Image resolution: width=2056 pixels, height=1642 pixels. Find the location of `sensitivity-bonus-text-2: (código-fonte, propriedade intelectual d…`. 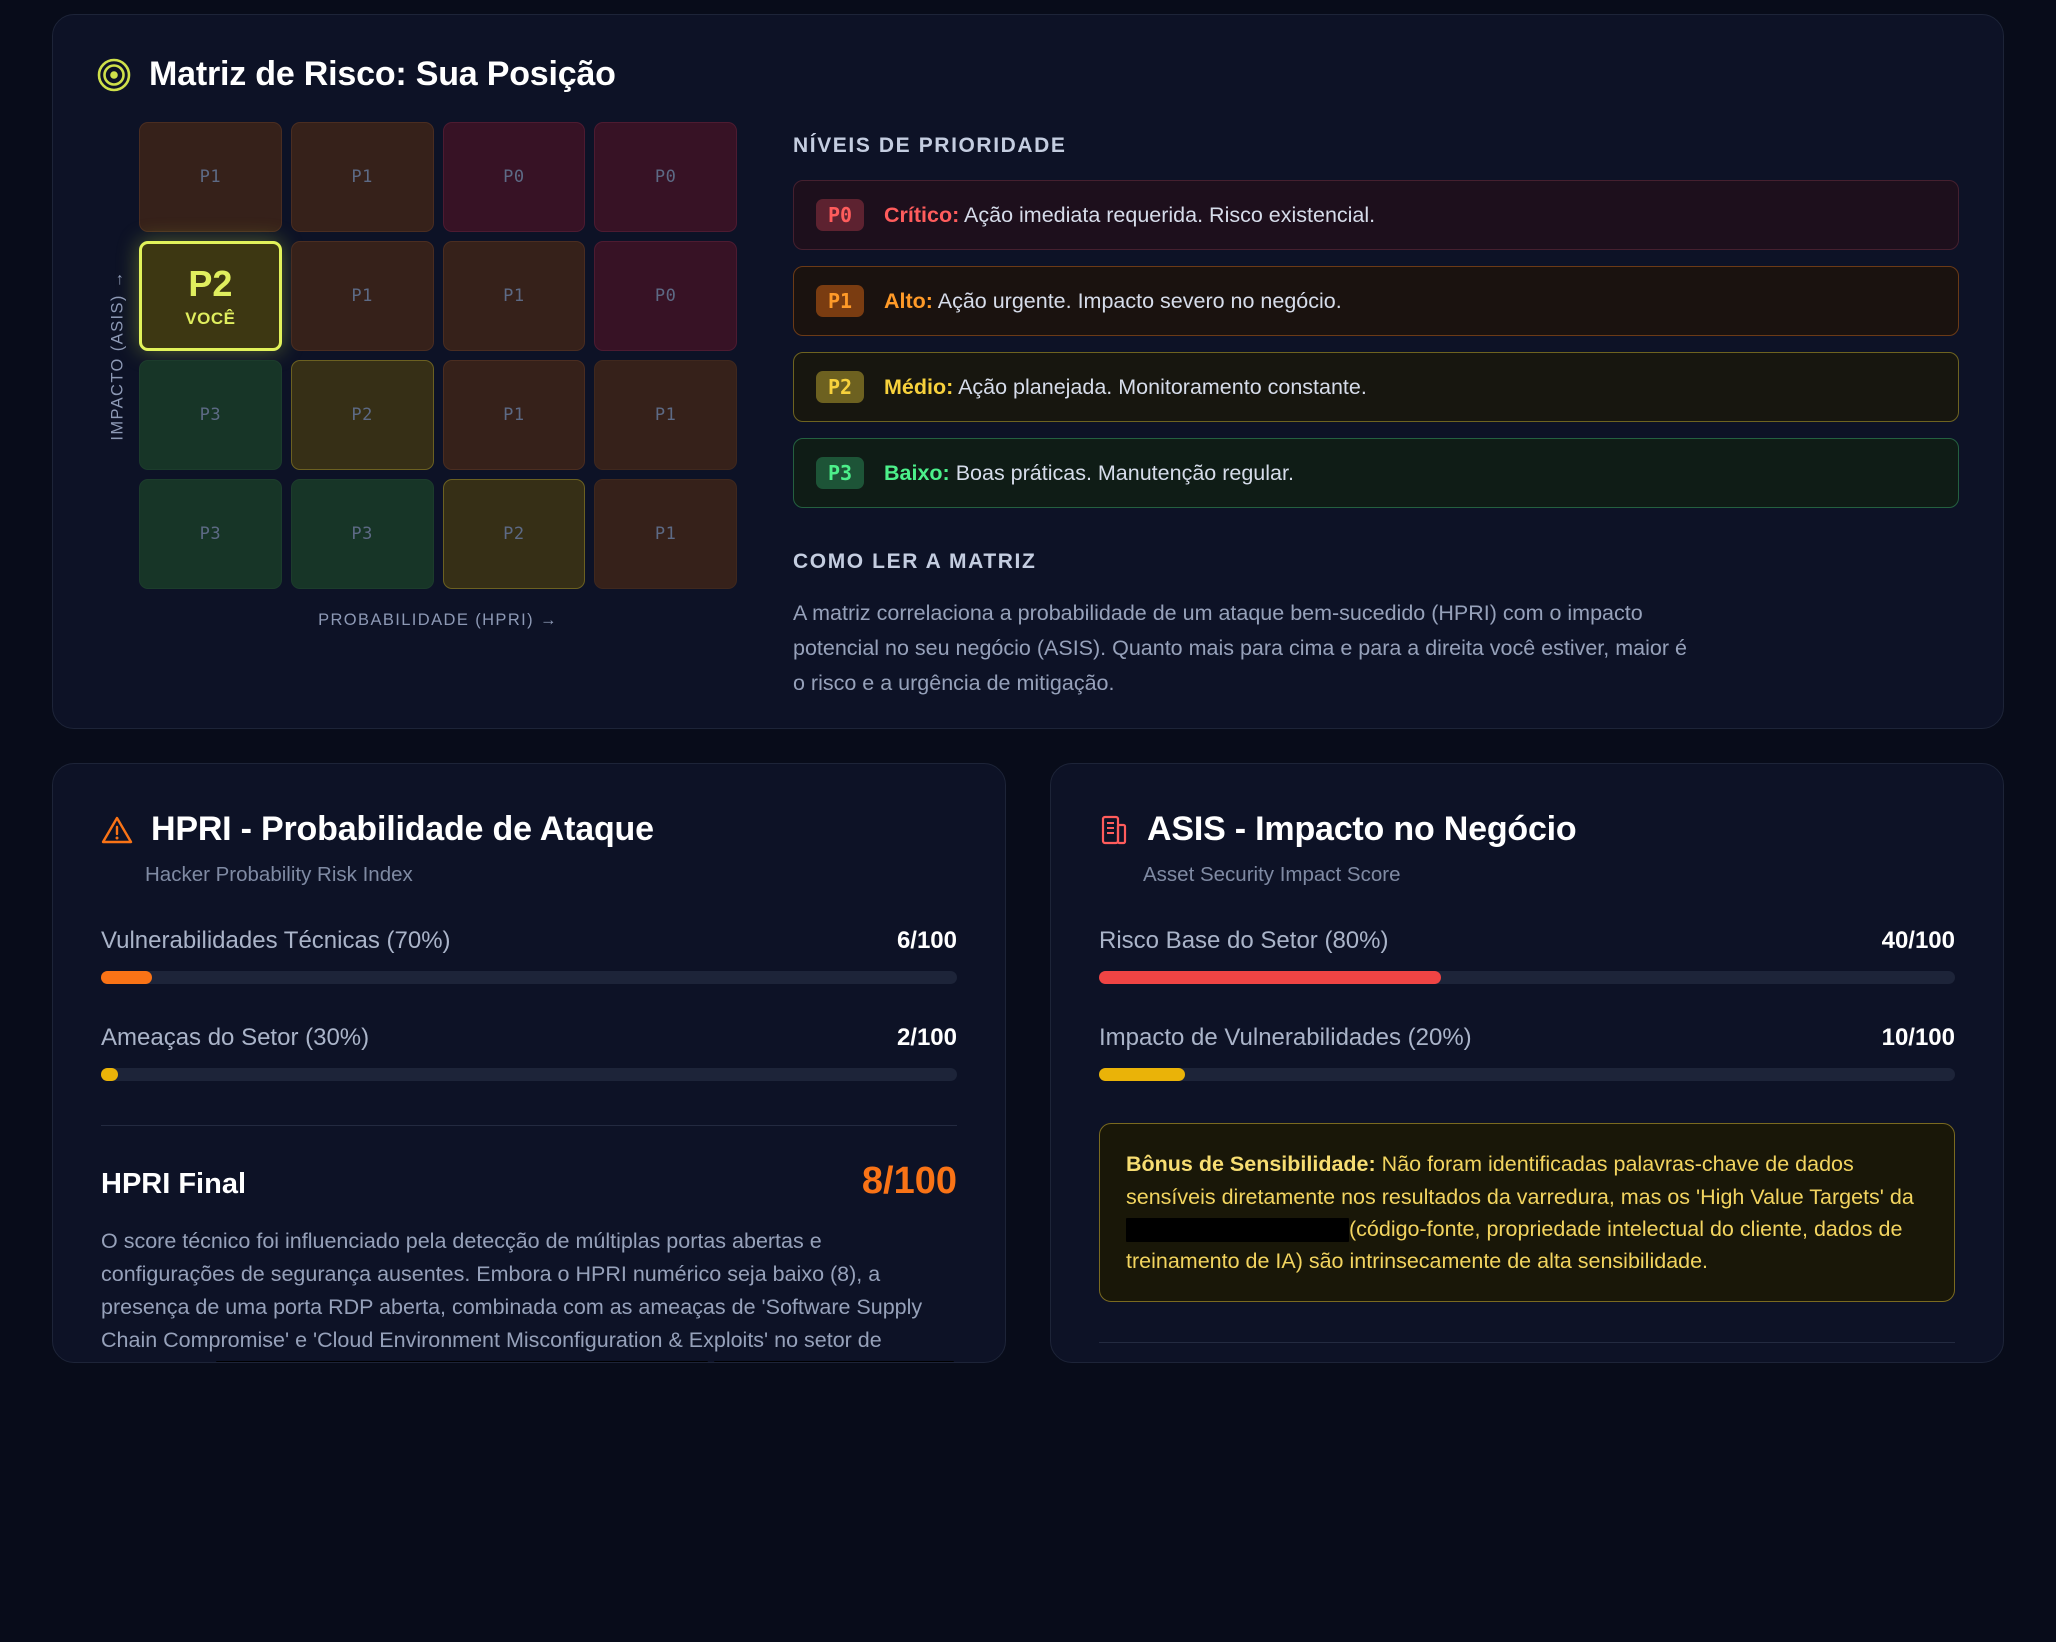

sensitivity-bonus-text-2: (código-fonte, propriedade intelectual d… is located at coordinates (1514, 1245).